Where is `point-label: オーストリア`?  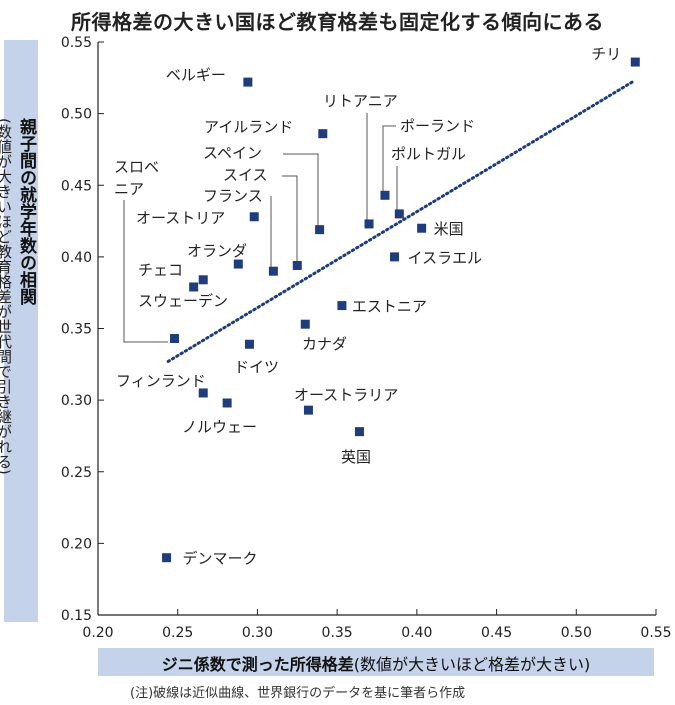 point-label: オーストリア is located at coordinates (180, 218).